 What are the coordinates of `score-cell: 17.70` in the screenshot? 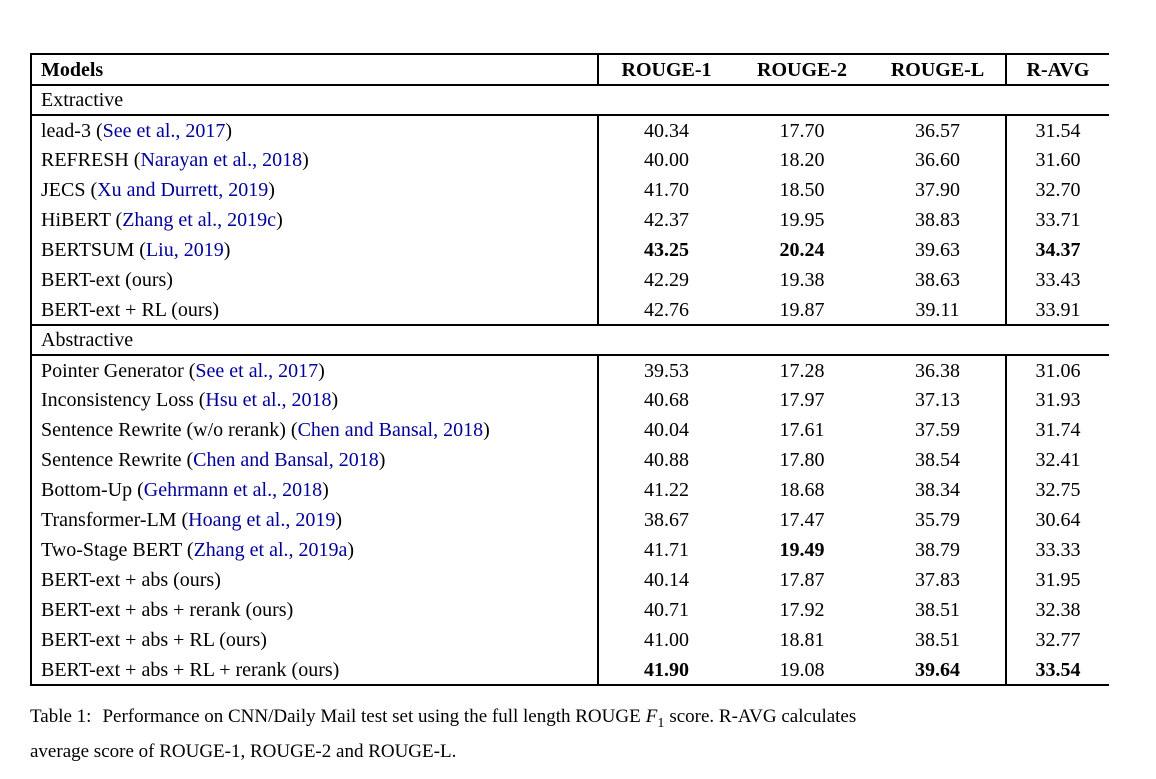 It's located at (802, 130).